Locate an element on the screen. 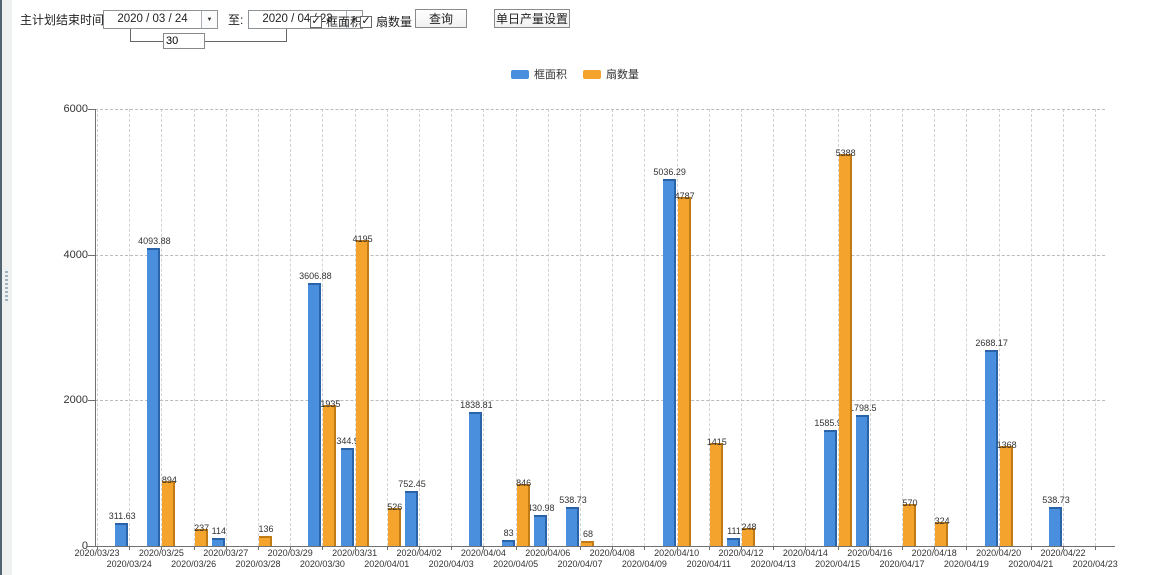 The width and height of the screenshot is (1150, 575). bracket-line-right is located at coordinates (286, 35).